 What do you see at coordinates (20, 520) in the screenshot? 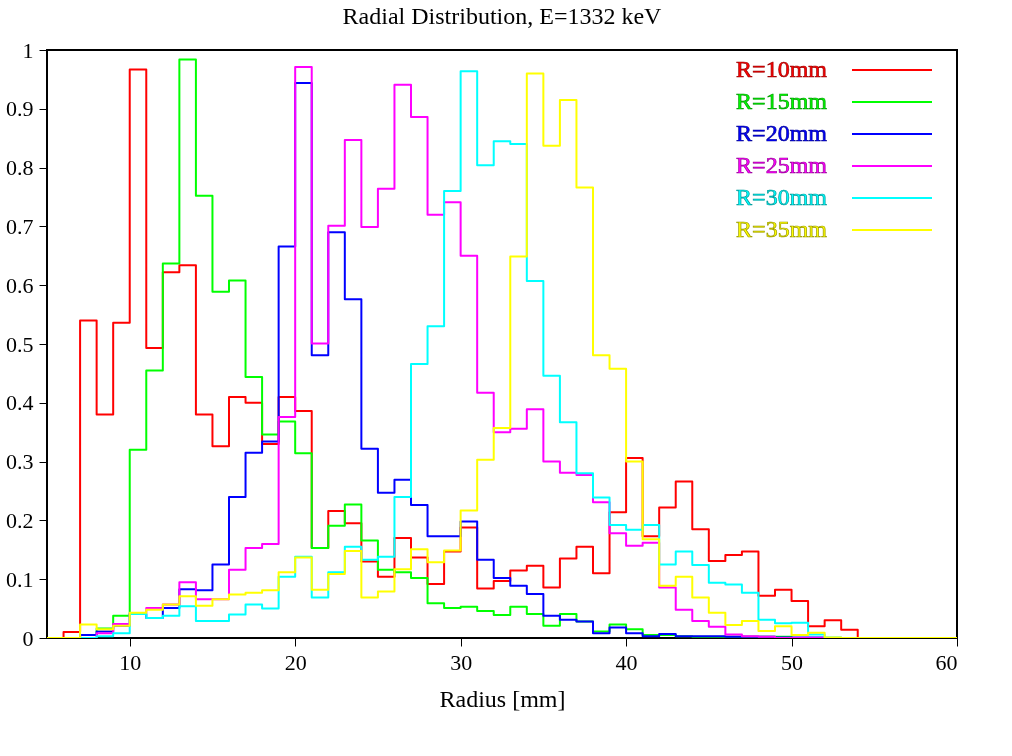
I see `y-tick-label: 0.2` at bounding box center [20, 520].